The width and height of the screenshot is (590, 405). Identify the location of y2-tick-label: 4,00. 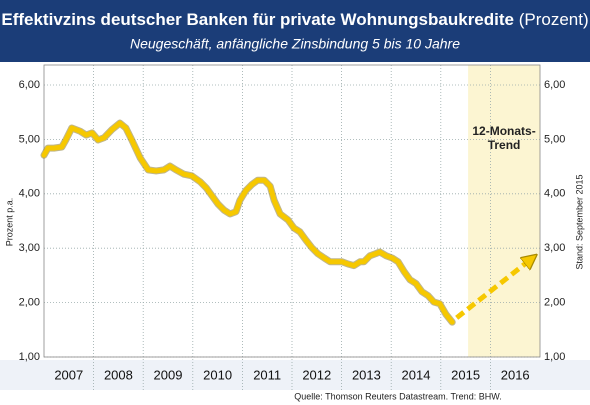
(554, 194).